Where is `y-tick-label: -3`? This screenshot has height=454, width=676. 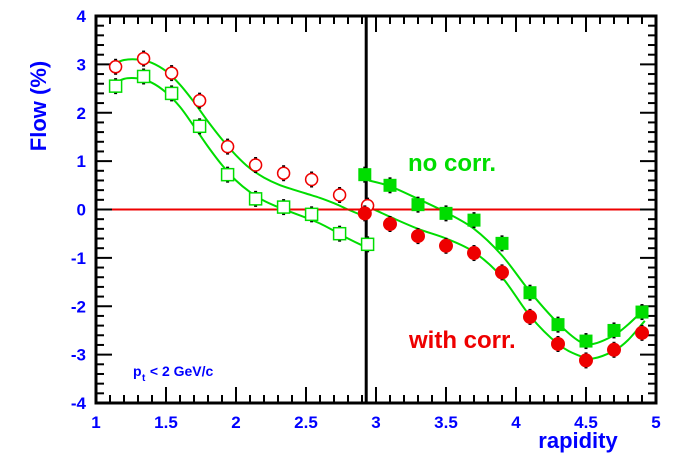 y-tick-label: -3 is located at coordinates (78, 355).